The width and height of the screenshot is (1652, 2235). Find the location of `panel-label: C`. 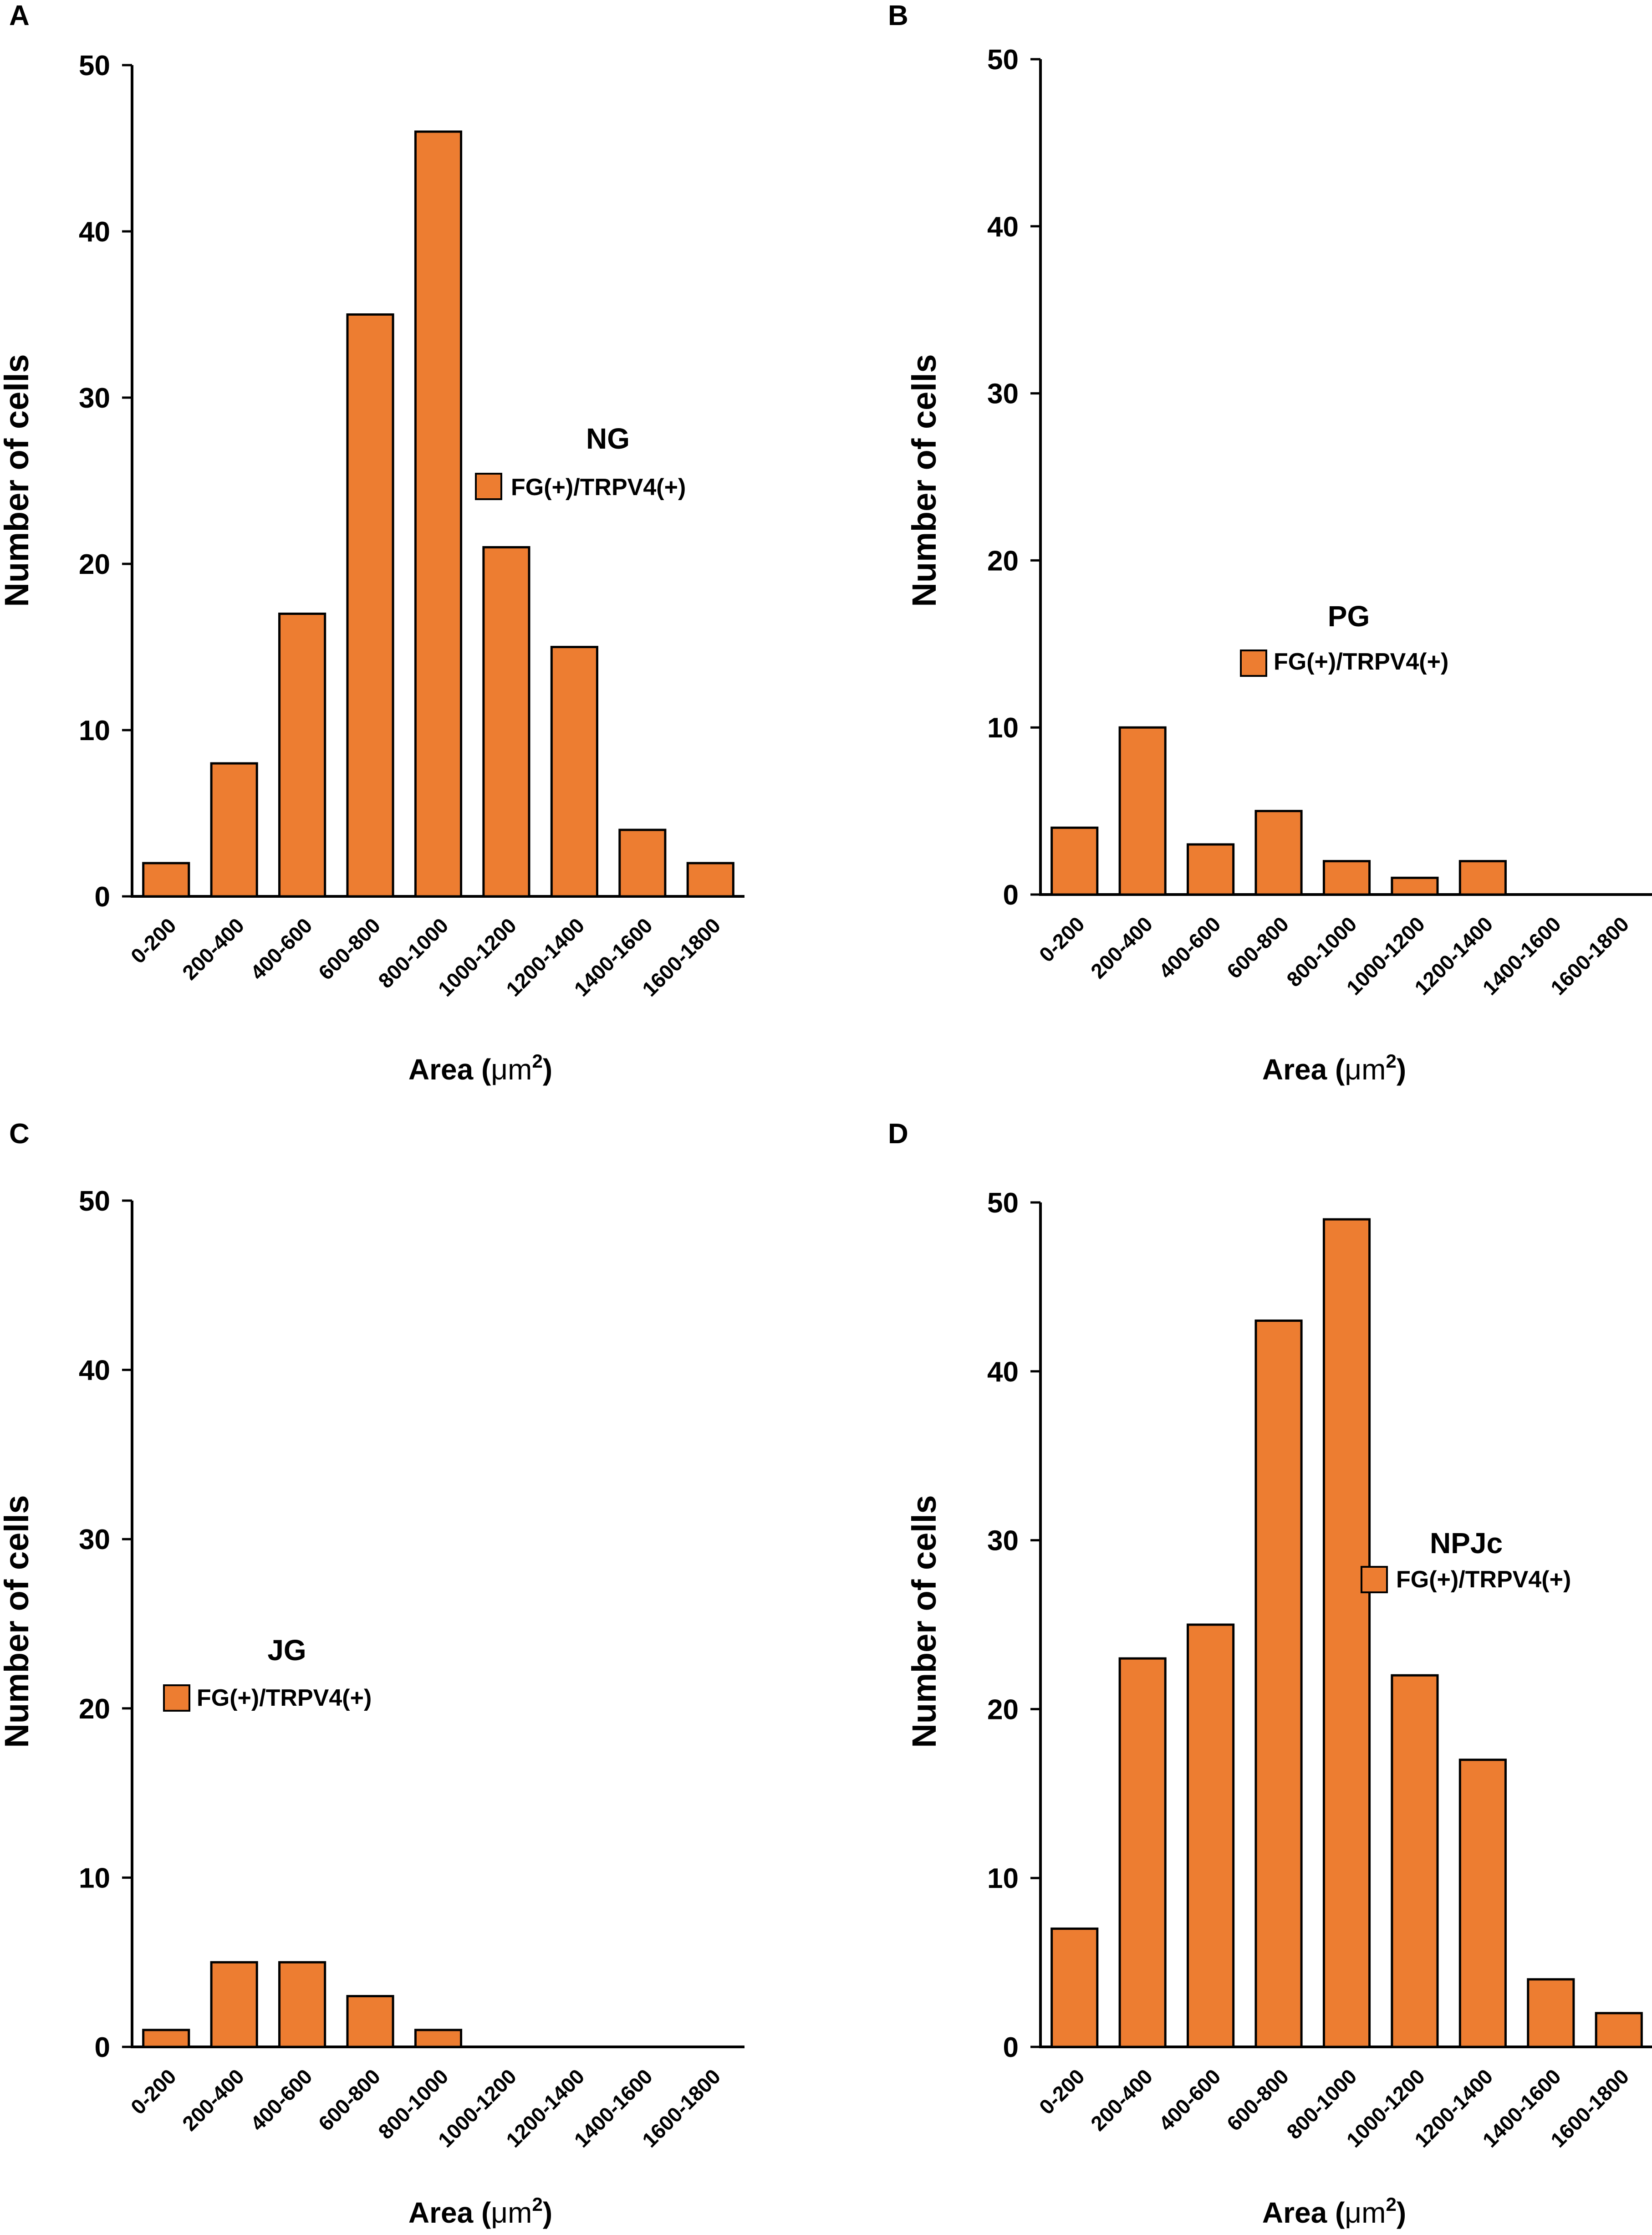

panel-label: C is located at coordinates (19, 1134).